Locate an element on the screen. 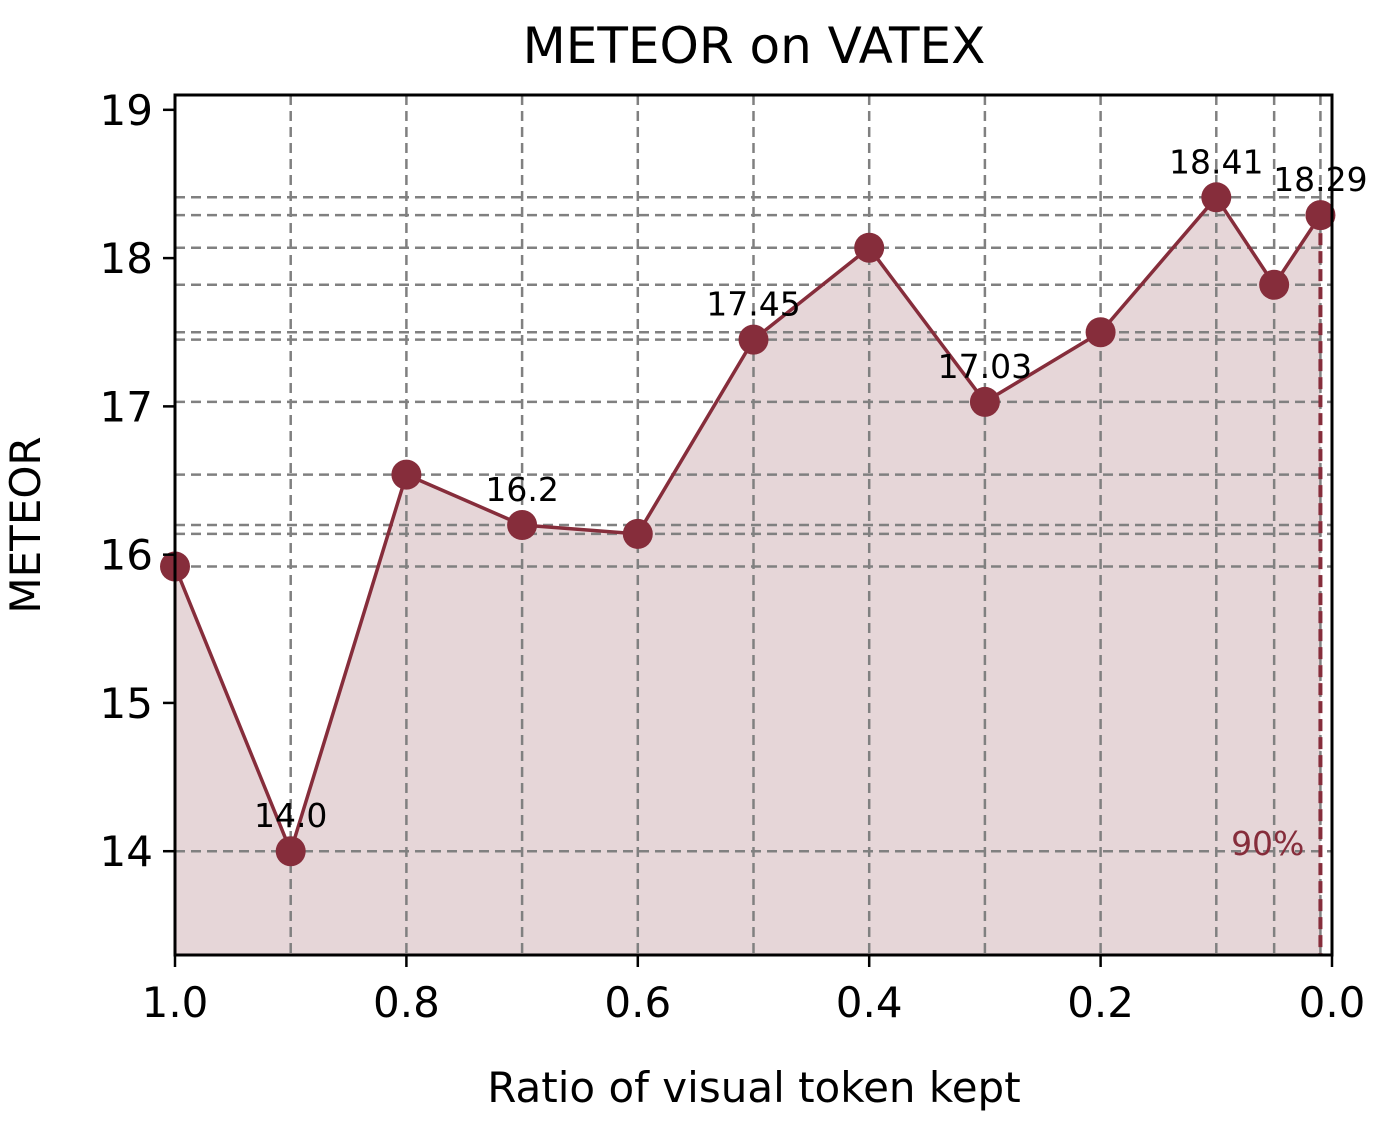 The height and width of the screenshot is (1126, 1376). y-tick-label: 19 is located at coordinates (126, 110).